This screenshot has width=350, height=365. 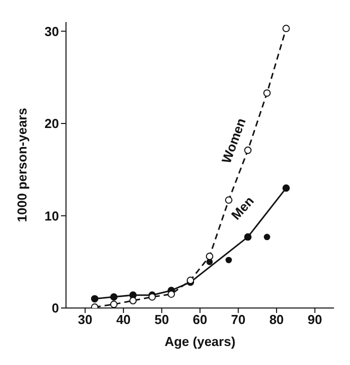 I want to click on text: Men, so click(x=242, y=208).